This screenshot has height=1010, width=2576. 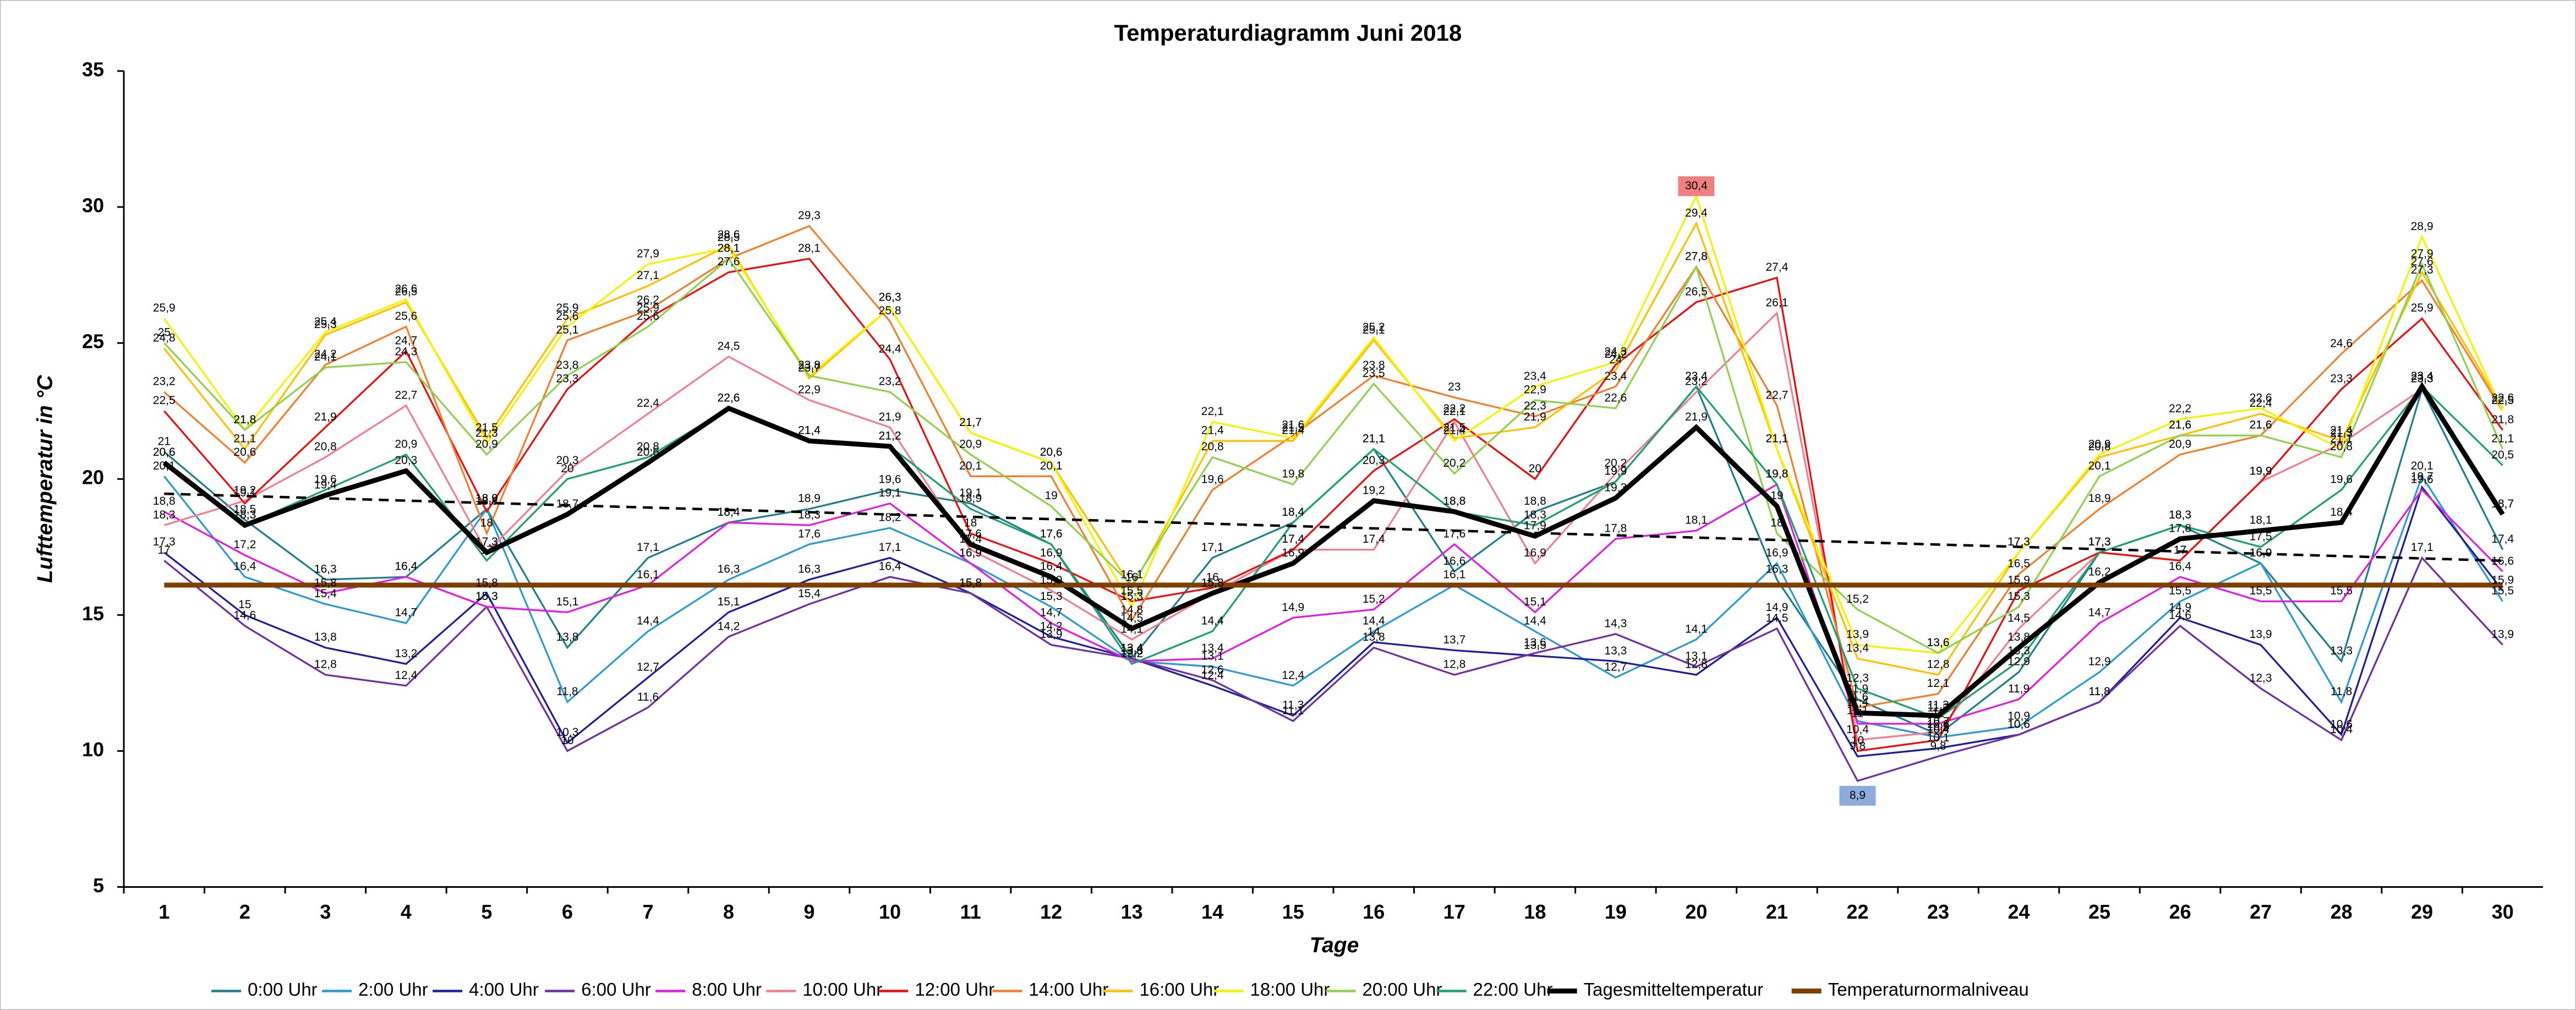 What do you see at coordinates (164, 515) in the screenshot?
I see `data-label: 18,3` at bounding box center [164, 515].